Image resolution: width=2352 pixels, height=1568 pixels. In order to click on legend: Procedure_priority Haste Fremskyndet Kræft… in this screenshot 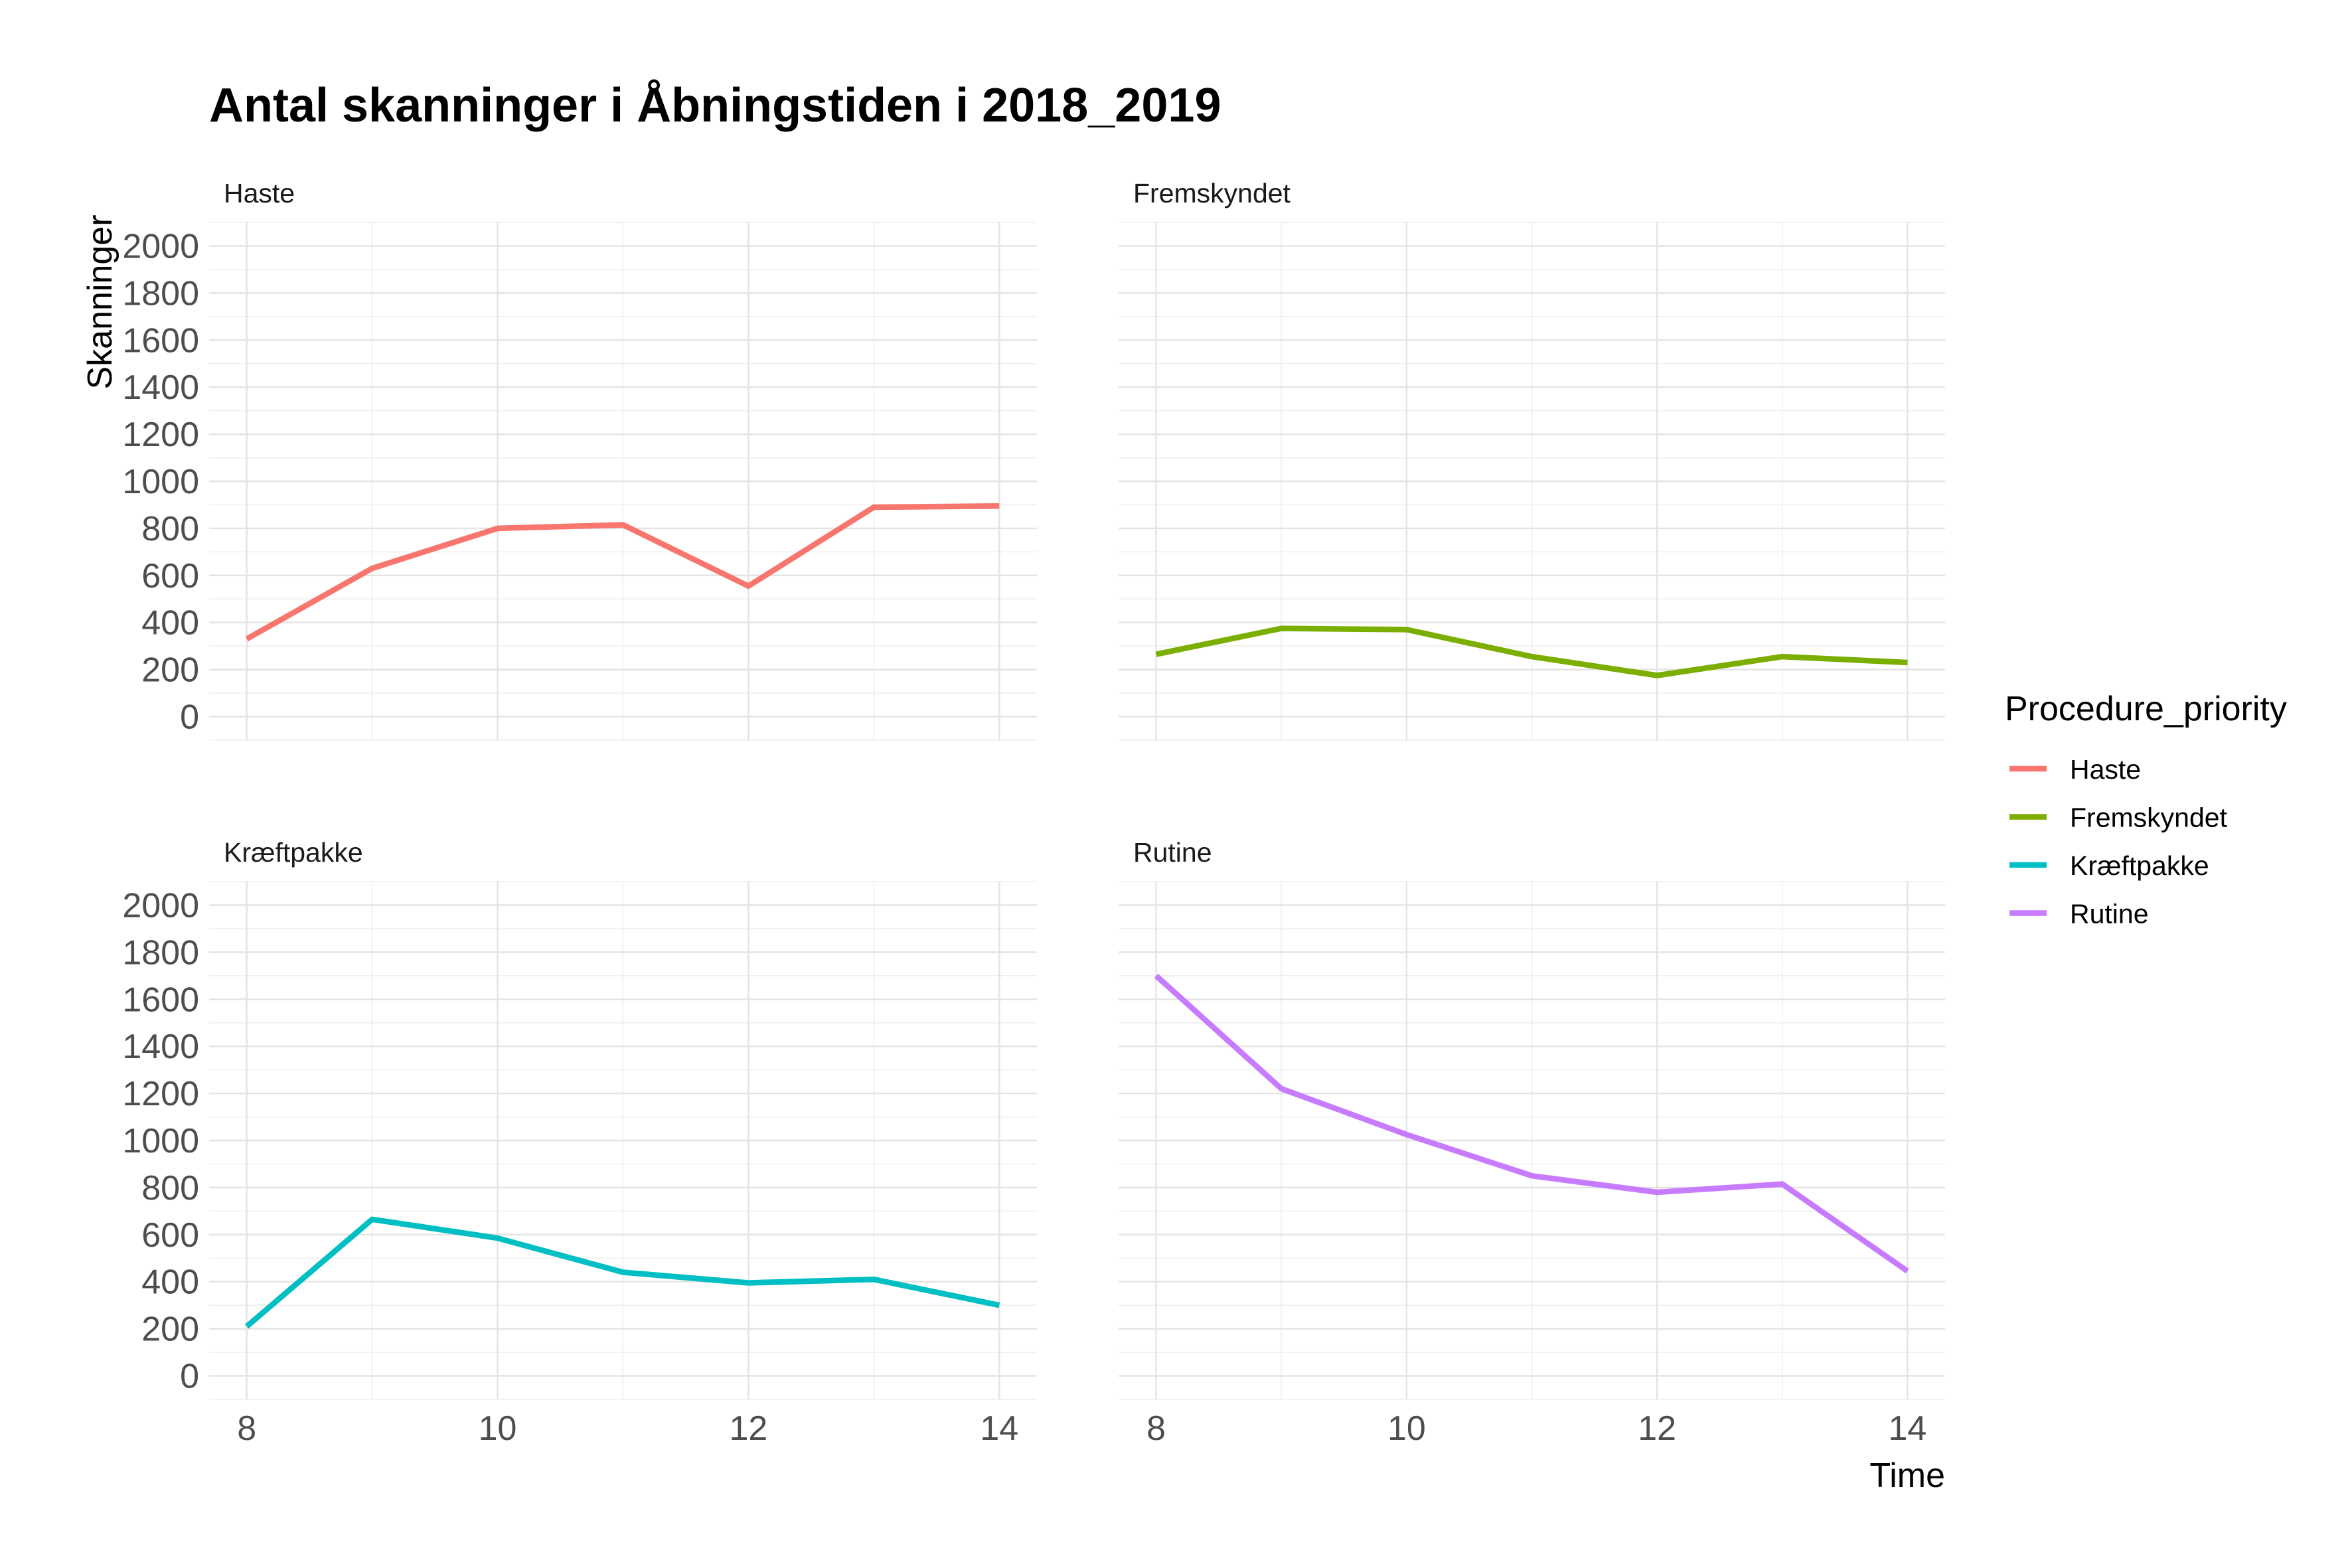, I will do `click(2146, 810)`.